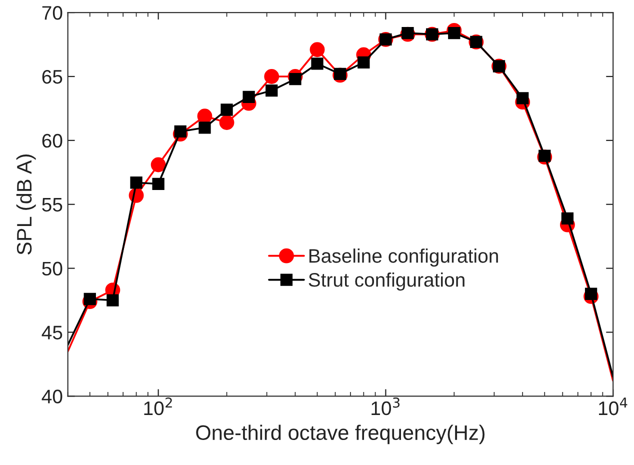 Image resolution: width=634 pixels, height=465 pixels. What do you see at coordinates (52, 77) in the screenshot?
I see `y-tick-label: 65` at bounding box center [52, 77].